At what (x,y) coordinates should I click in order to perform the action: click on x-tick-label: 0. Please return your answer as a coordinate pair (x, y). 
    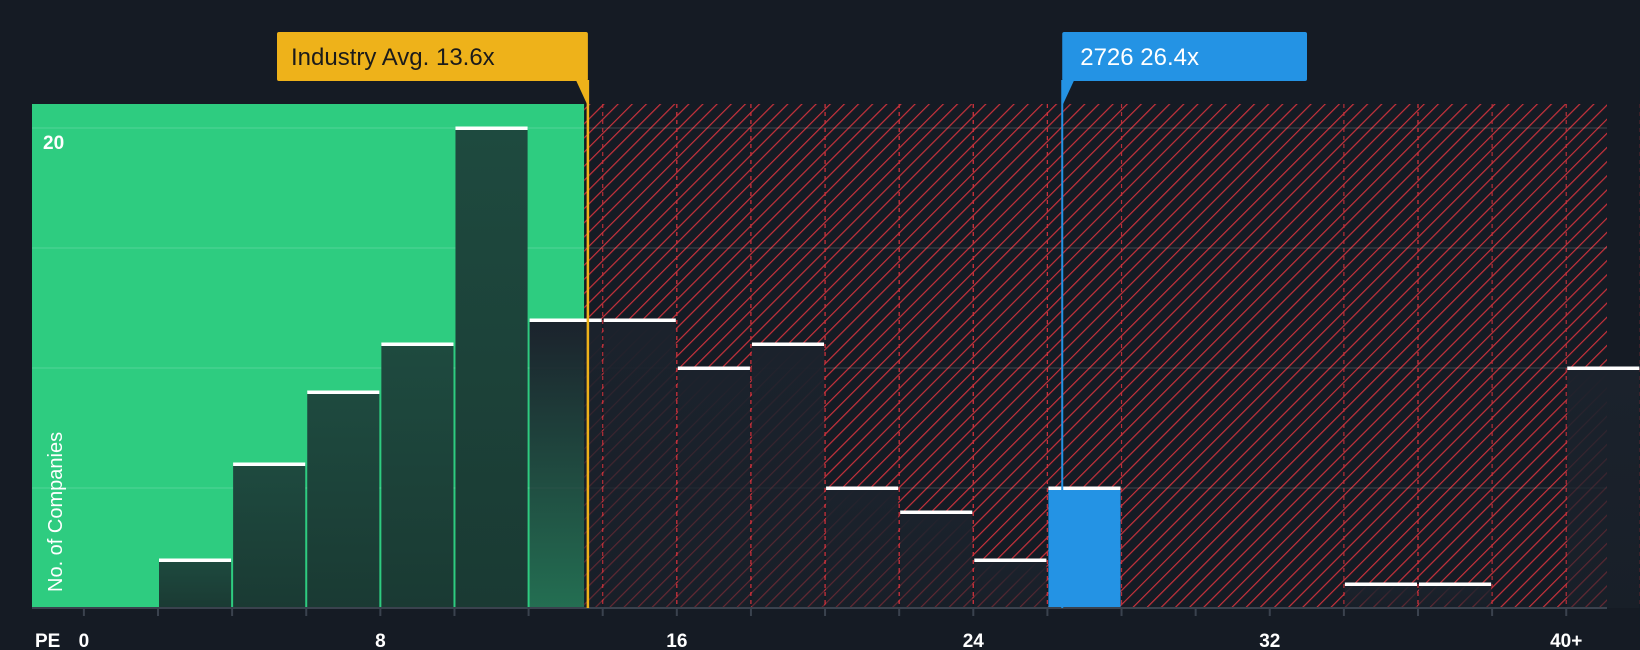
    Looking at the image, I should click on (84, 640).